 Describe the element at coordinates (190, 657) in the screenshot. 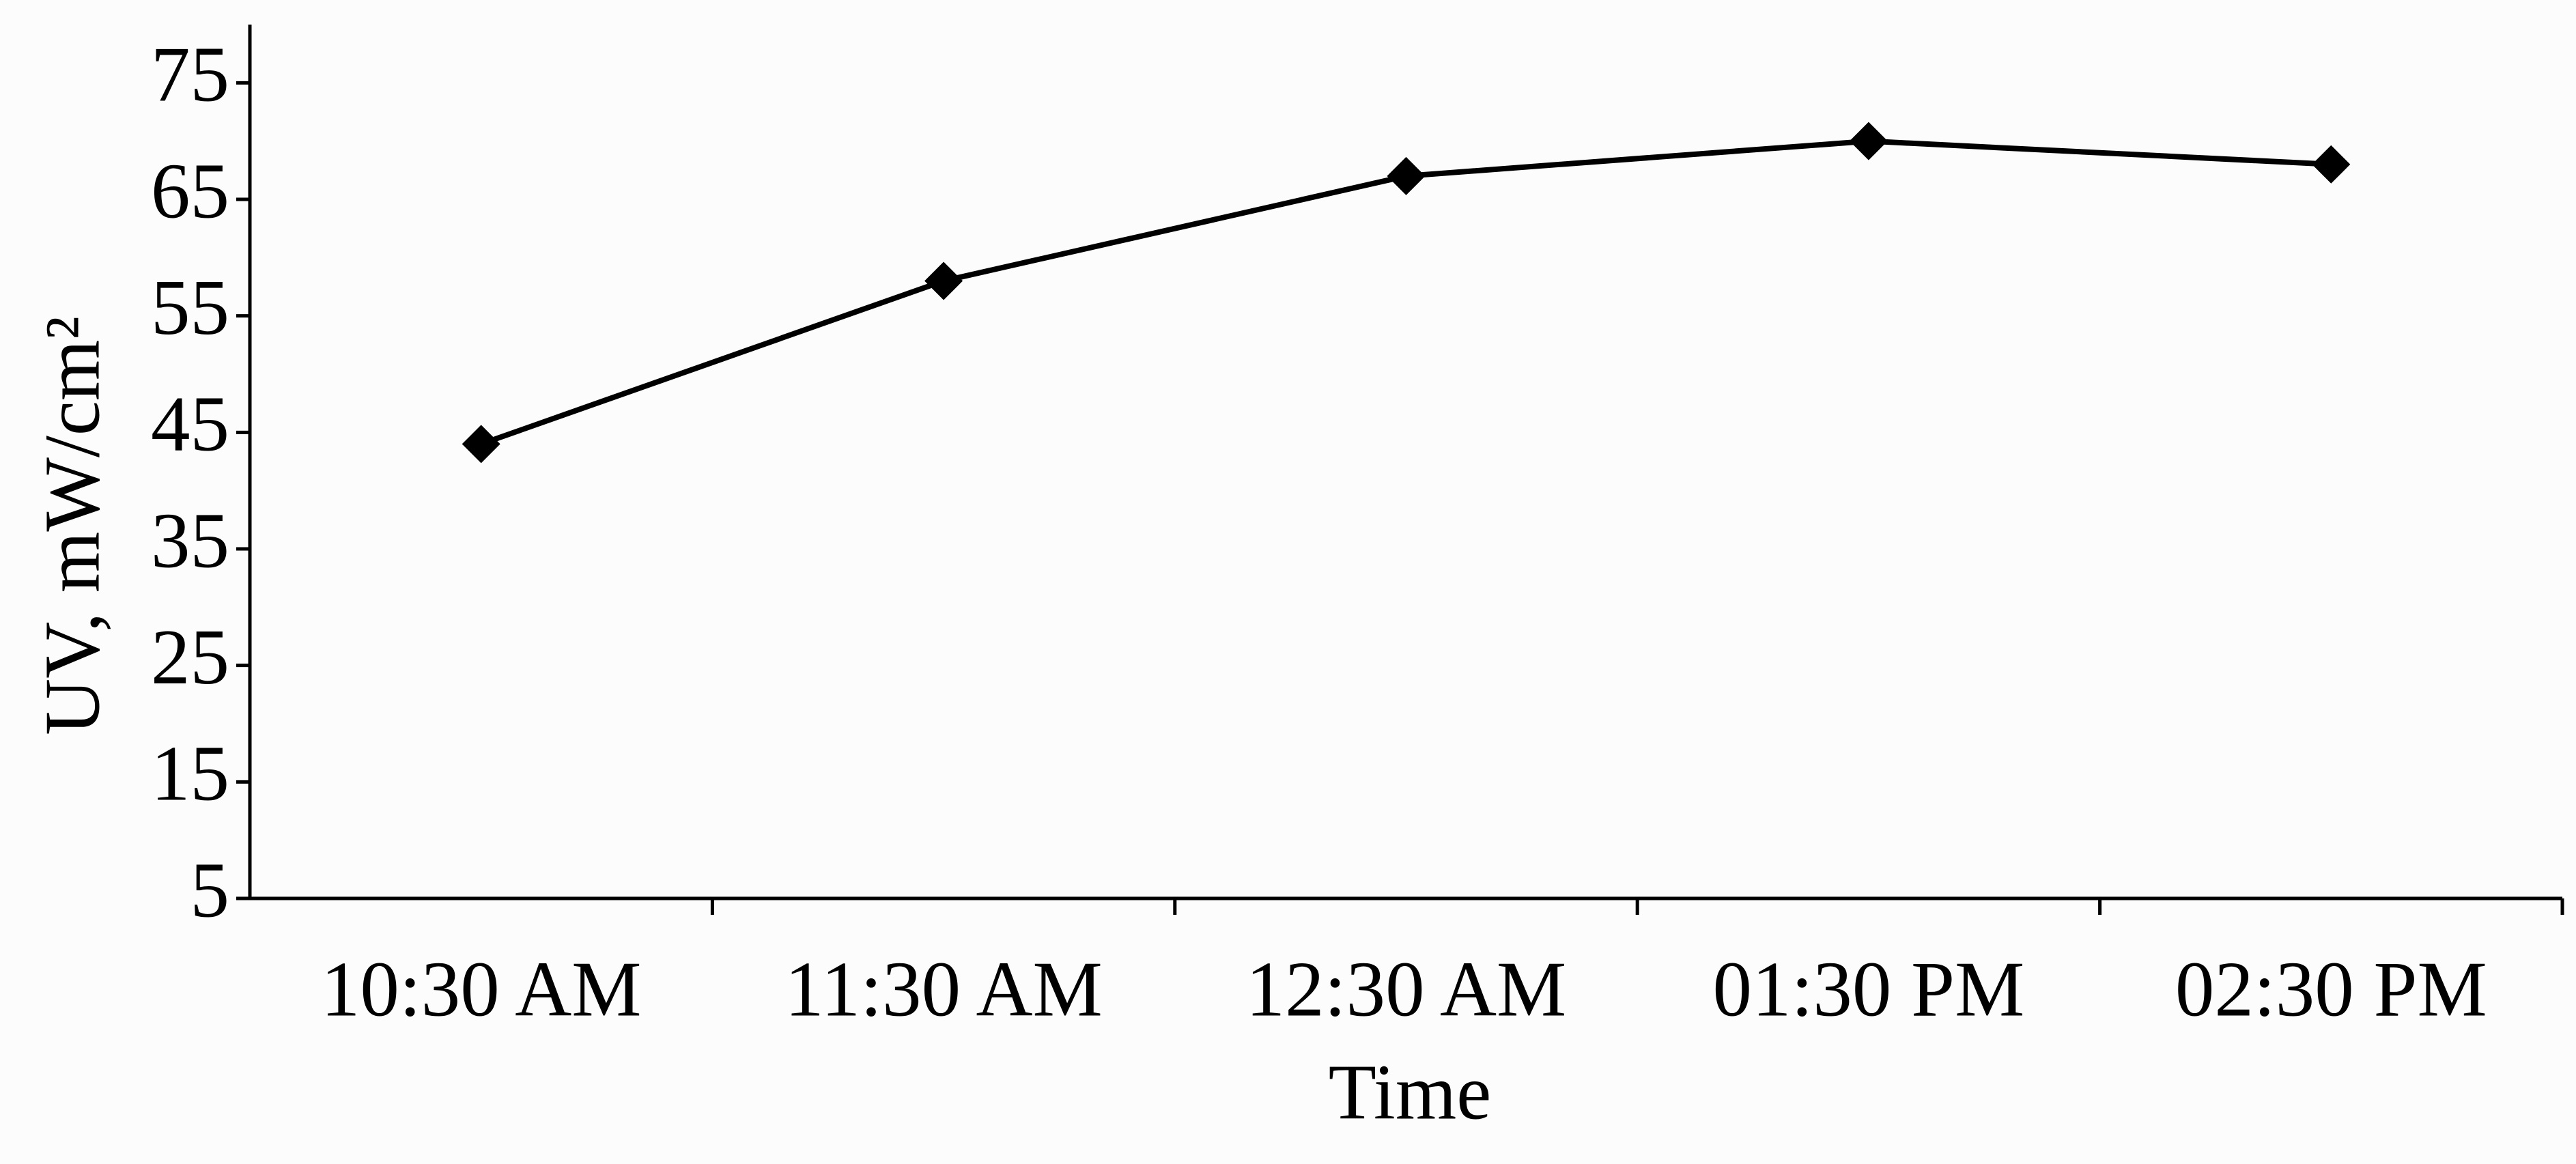

I see `y-tick-label: 25` at that location.